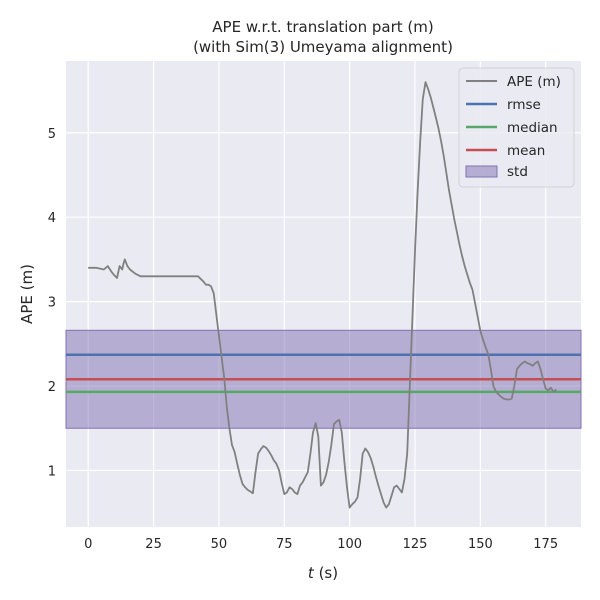 This screenshot has height=600, width=600. Describe the element at coordinates (480, 544) in the screenshot. I see `x-tick-label: 150` at that location.